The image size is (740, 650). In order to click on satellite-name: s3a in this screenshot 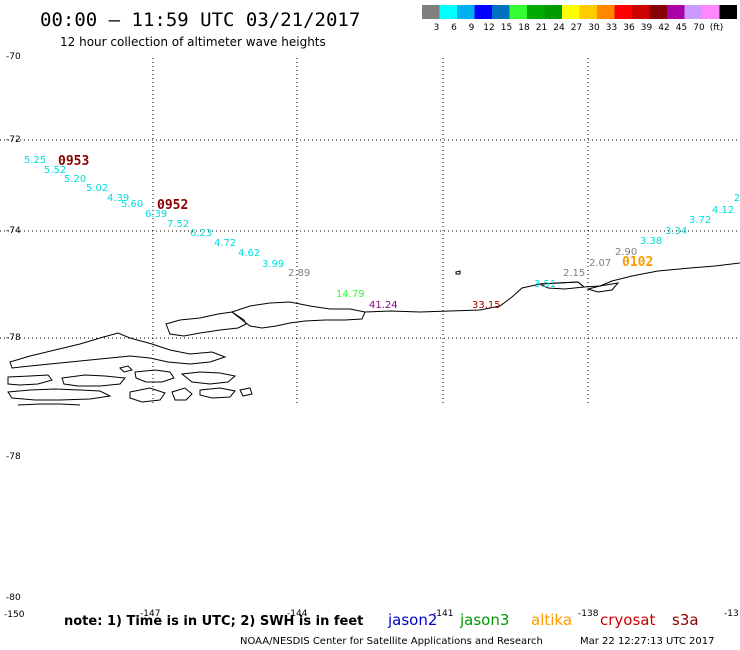, I will do `click(685, 620)`.